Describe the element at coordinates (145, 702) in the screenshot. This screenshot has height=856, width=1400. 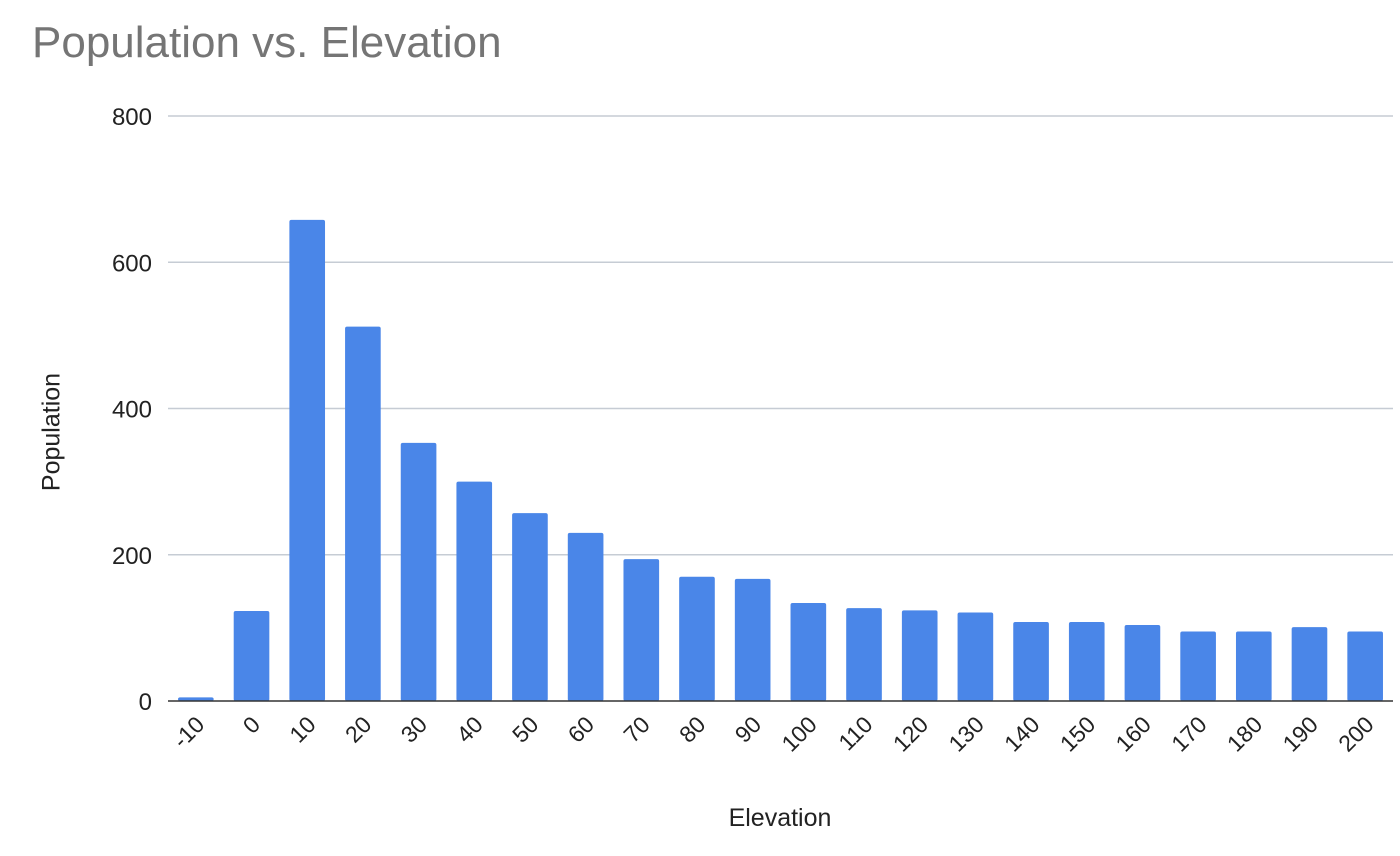
I see `y-tick-label: 0` at that location.